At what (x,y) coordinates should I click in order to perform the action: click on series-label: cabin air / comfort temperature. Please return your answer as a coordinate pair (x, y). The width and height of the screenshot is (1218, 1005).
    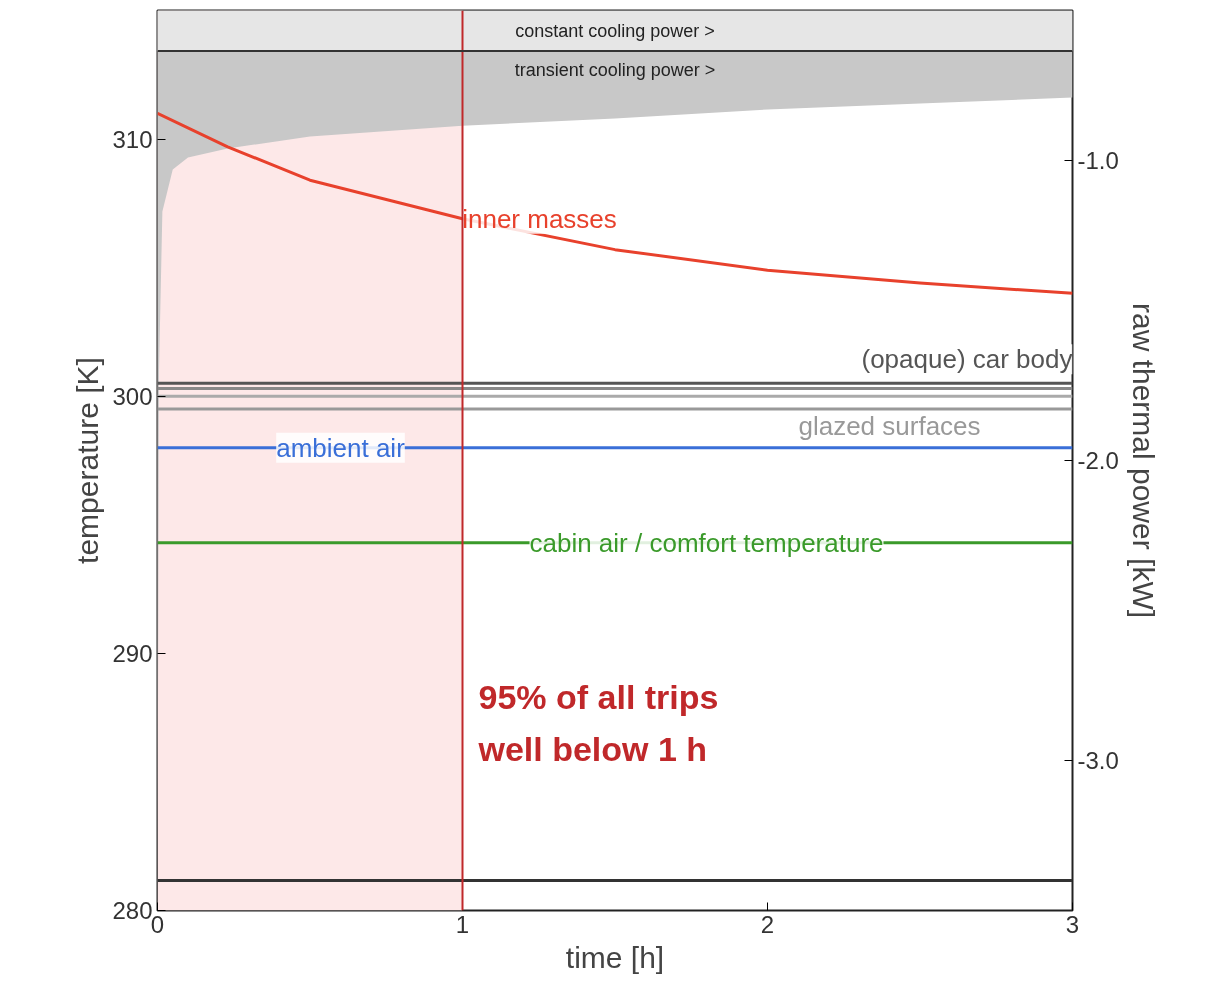
    Looking at the image, I should click on (706, 542).